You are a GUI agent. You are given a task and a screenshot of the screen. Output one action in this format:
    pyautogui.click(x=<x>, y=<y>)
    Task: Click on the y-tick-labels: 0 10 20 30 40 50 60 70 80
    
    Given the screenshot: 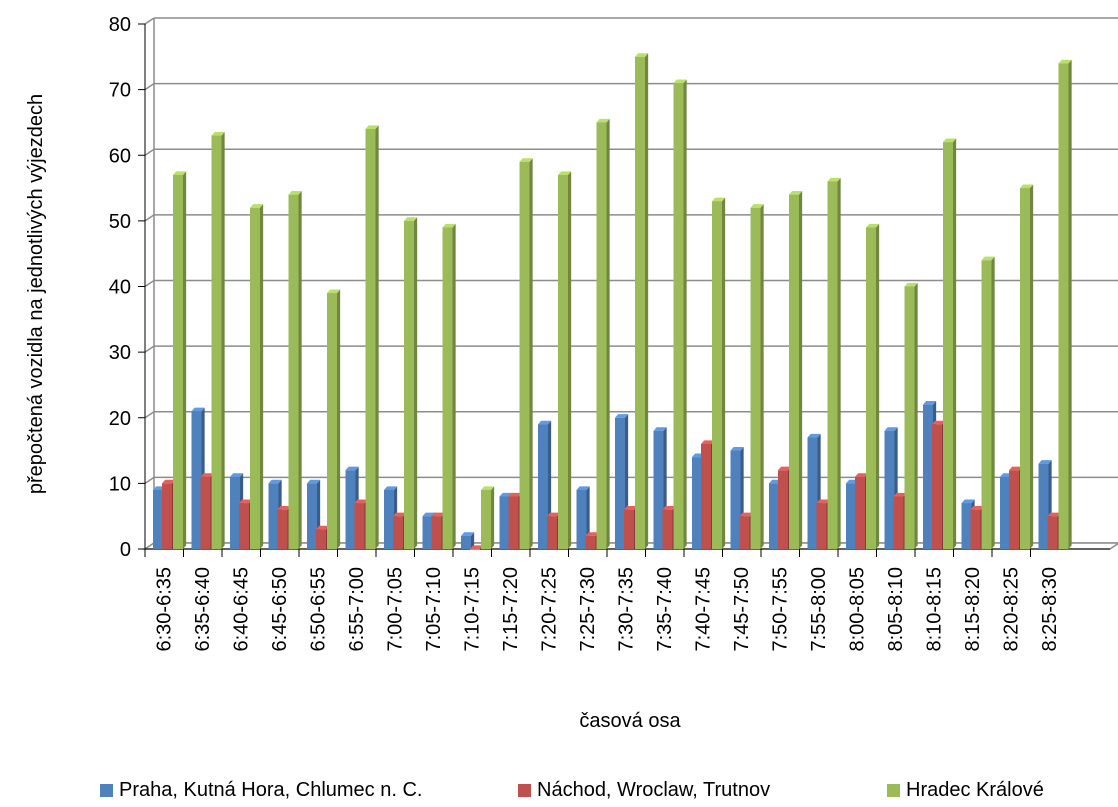 What is the action you would take?
    pyautogui.click(x=120, y=287)
    